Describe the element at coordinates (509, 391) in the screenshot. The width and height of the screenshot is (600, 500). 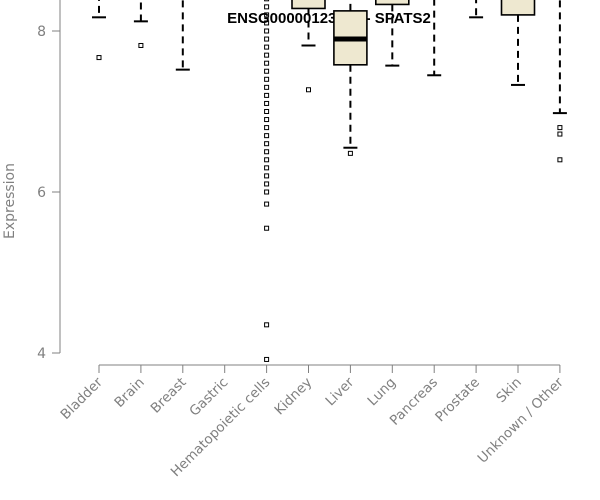
I see `x-tick-label: Skin` at that location.